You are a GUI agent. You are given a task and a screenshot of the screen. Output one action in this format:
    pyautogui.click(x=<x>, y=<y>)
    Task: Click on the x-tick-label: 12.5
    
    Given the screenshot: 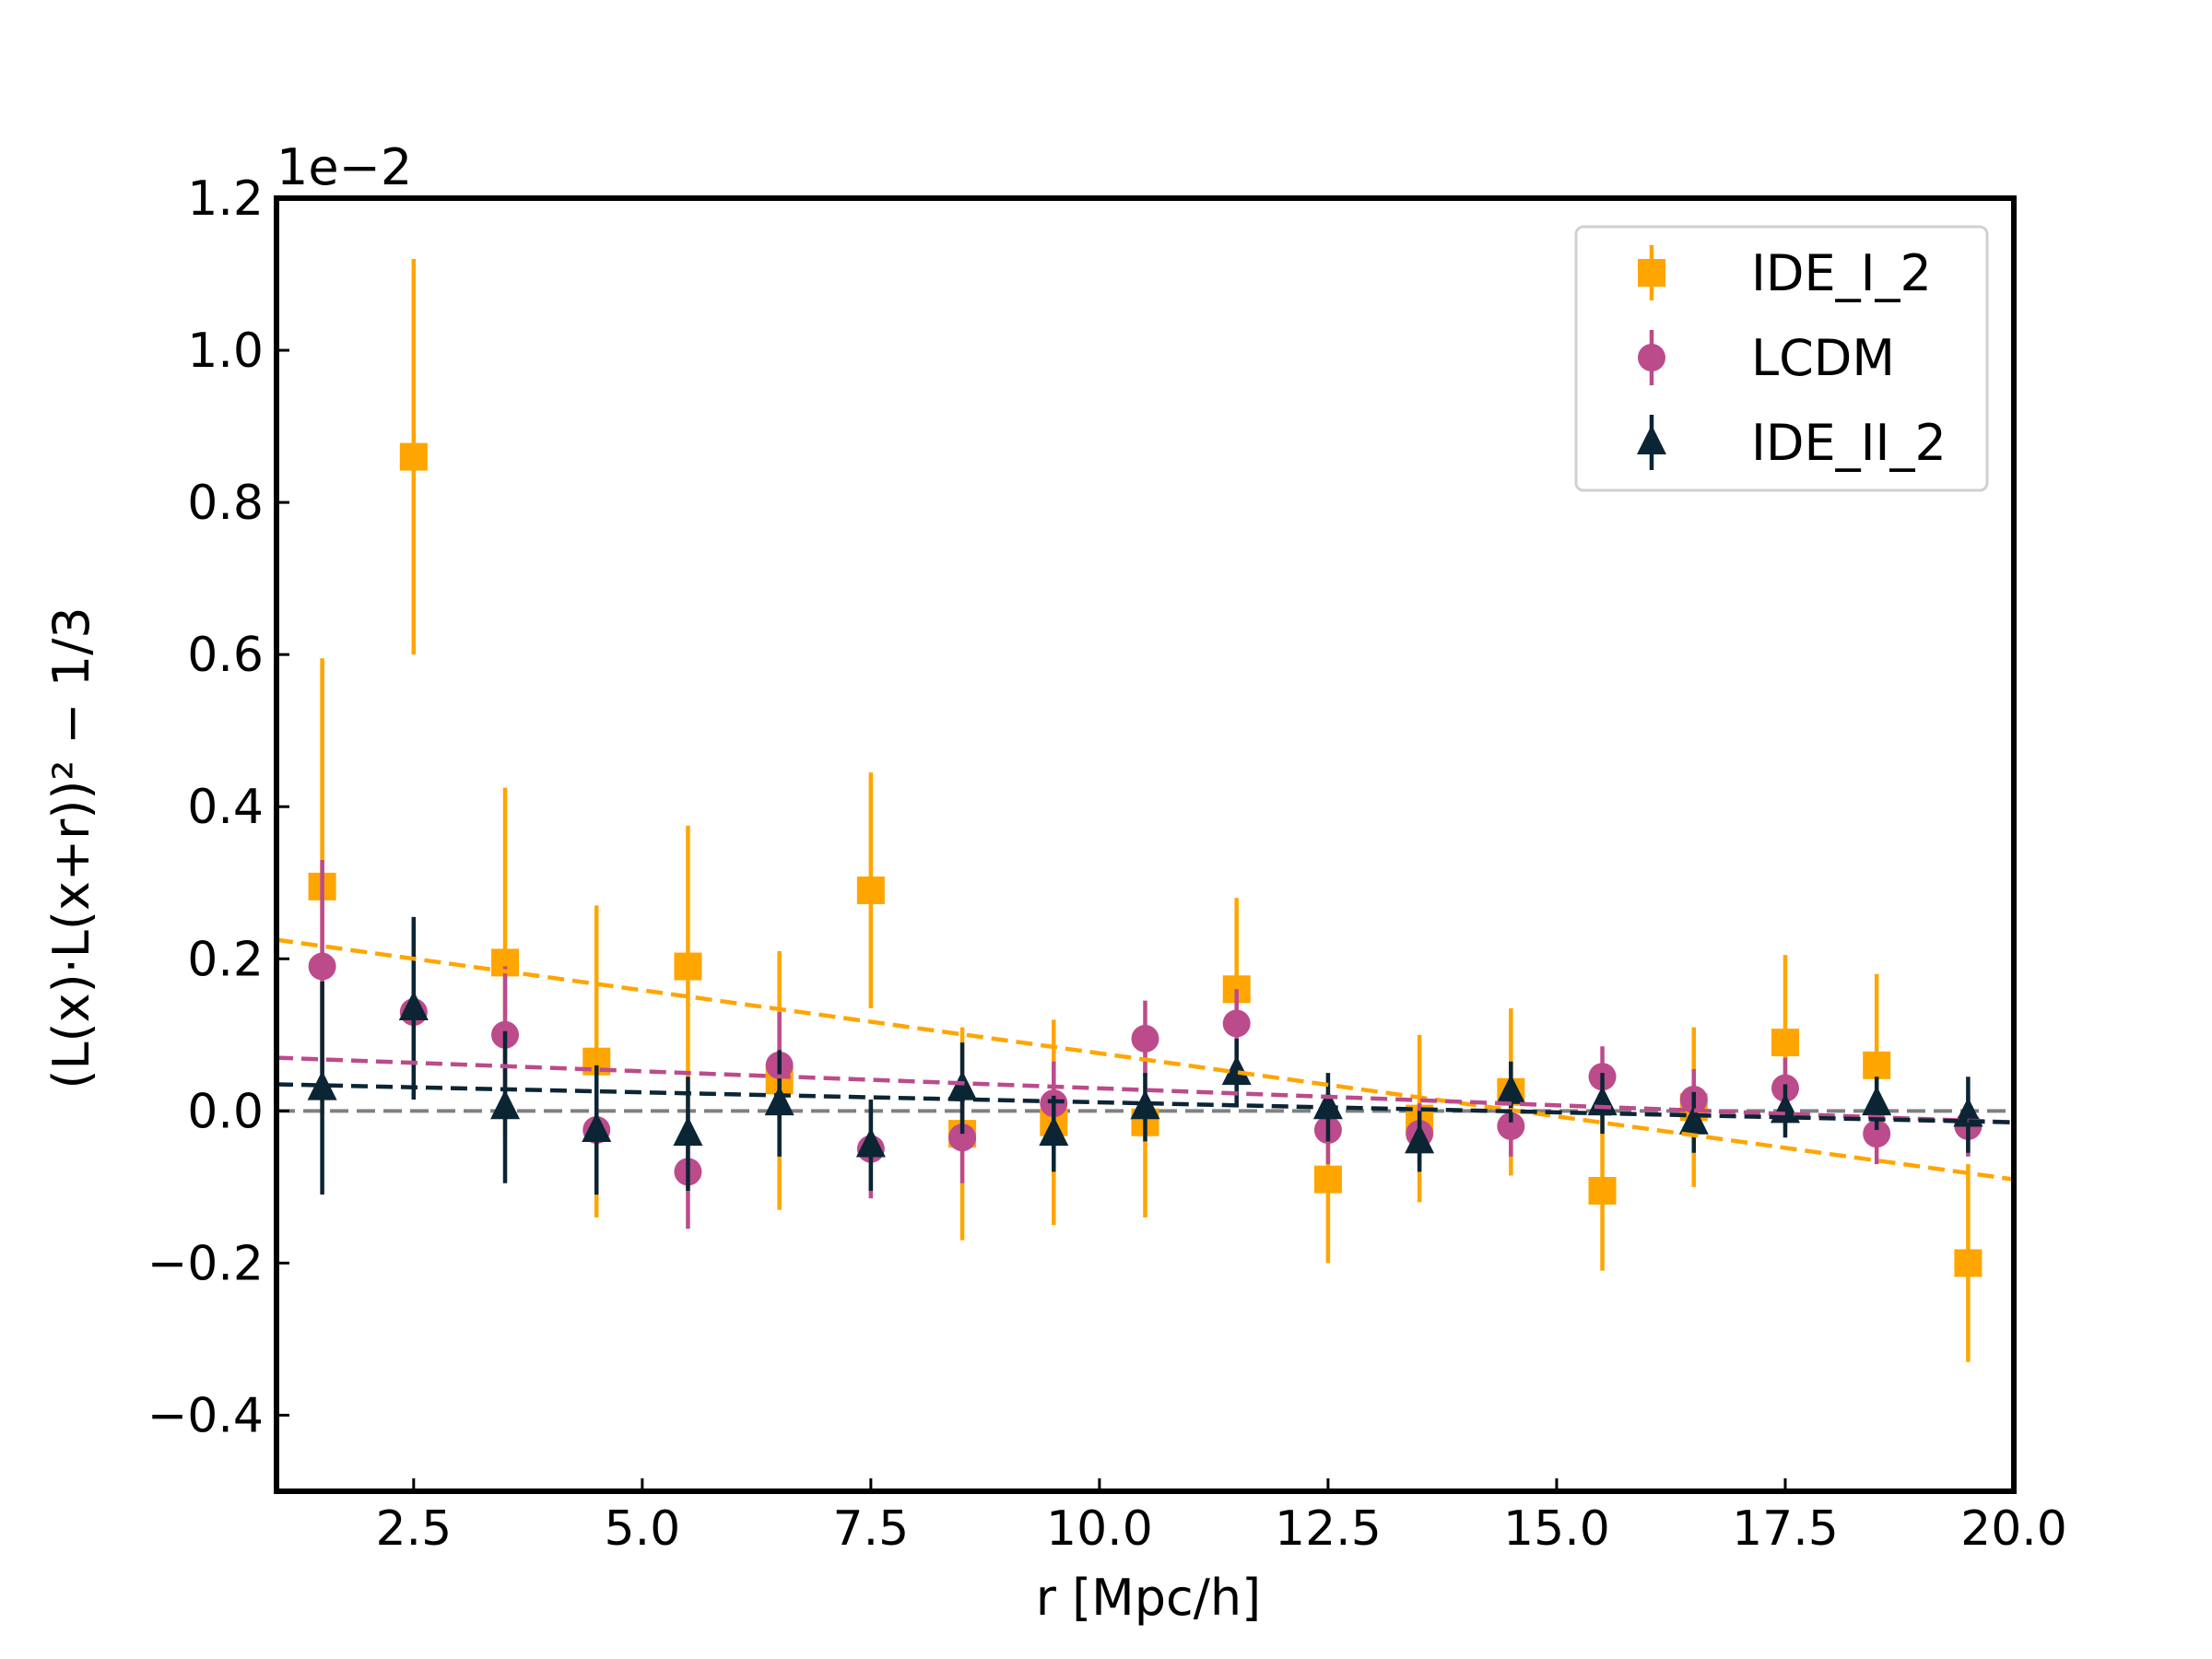 What is the action you would take?
    pyautogui.click(x=1328, y=1529)
    